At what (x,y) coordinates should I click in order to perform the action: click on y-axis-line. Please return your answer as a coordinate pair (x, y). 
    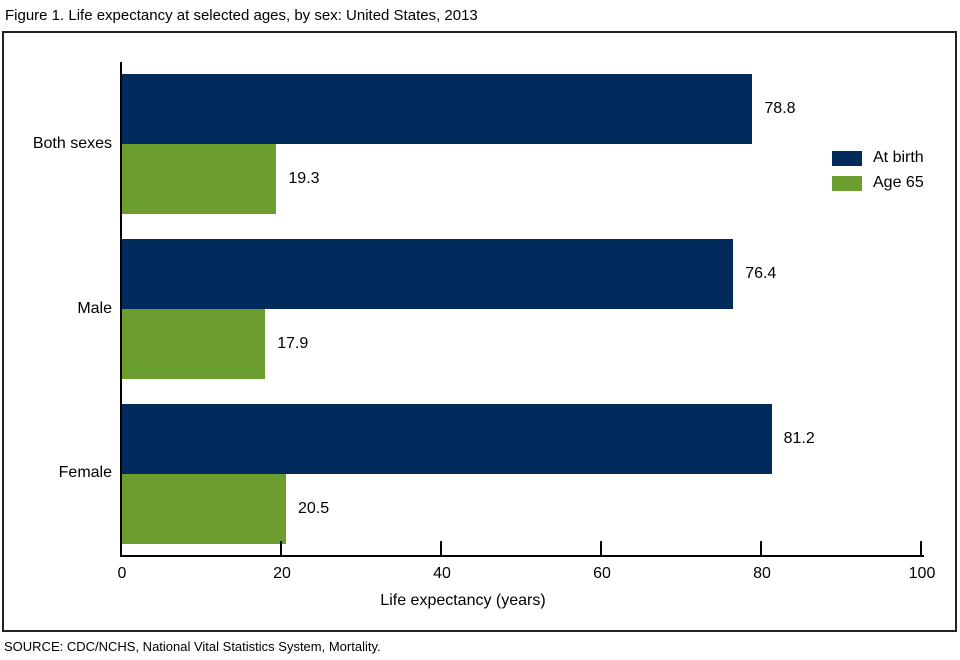
    Looking at the image, I should click on (121, 309).